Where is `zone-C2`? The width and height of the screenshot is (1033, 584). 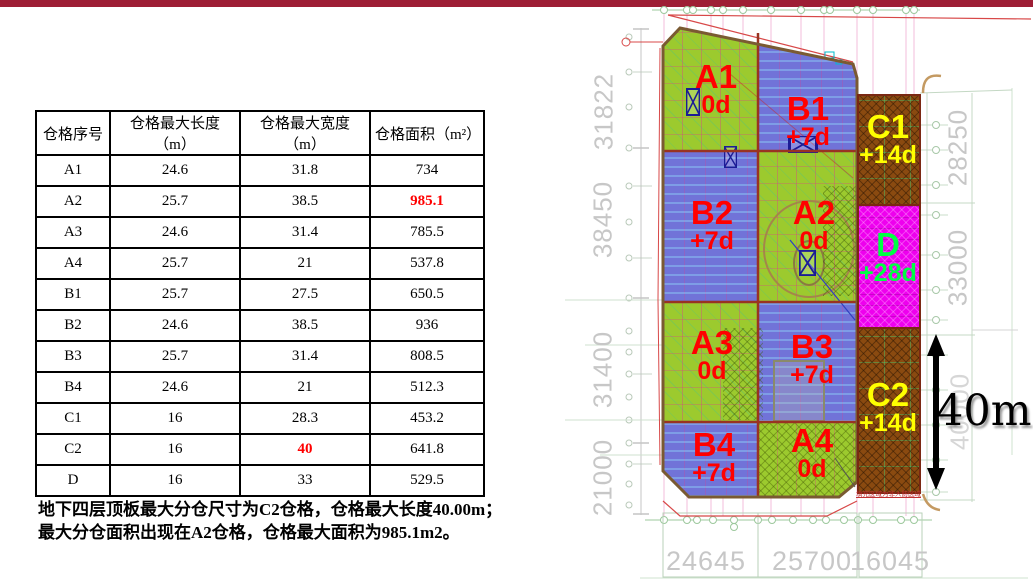
zone-C2 is located at coordinates (889, 410).